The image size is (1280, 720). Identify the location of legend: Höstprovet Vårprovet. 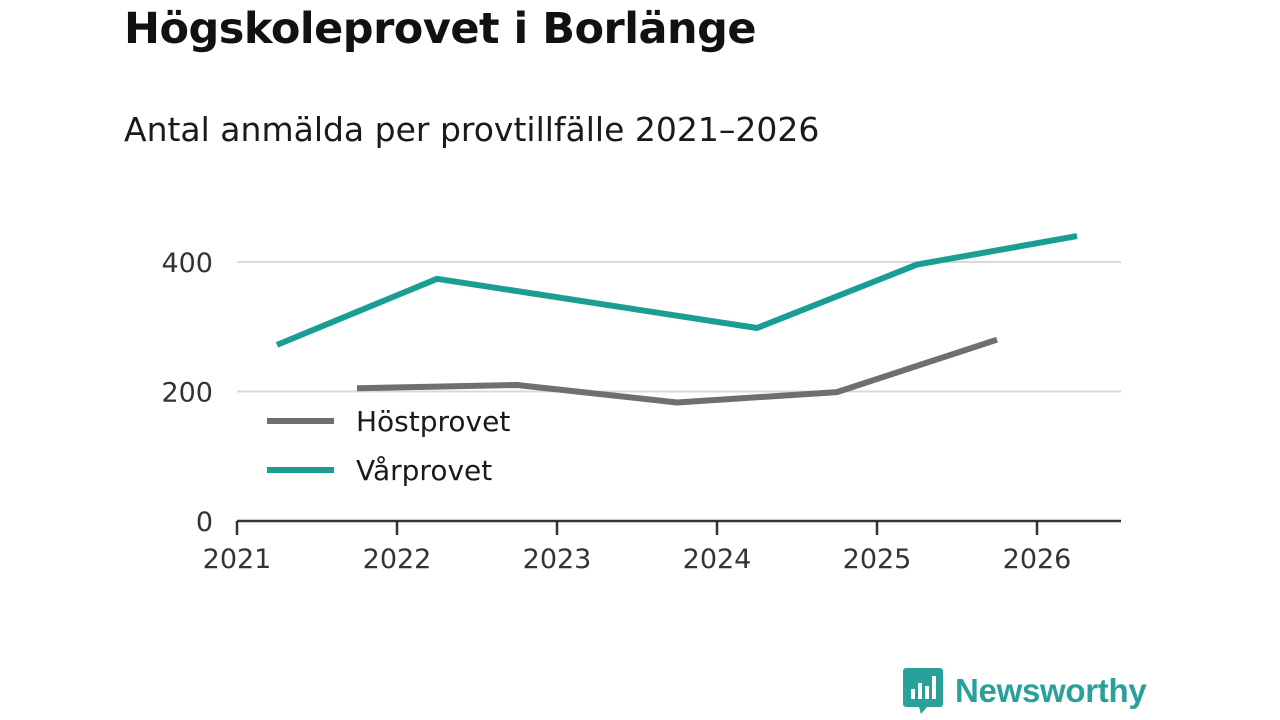
(388, 446).